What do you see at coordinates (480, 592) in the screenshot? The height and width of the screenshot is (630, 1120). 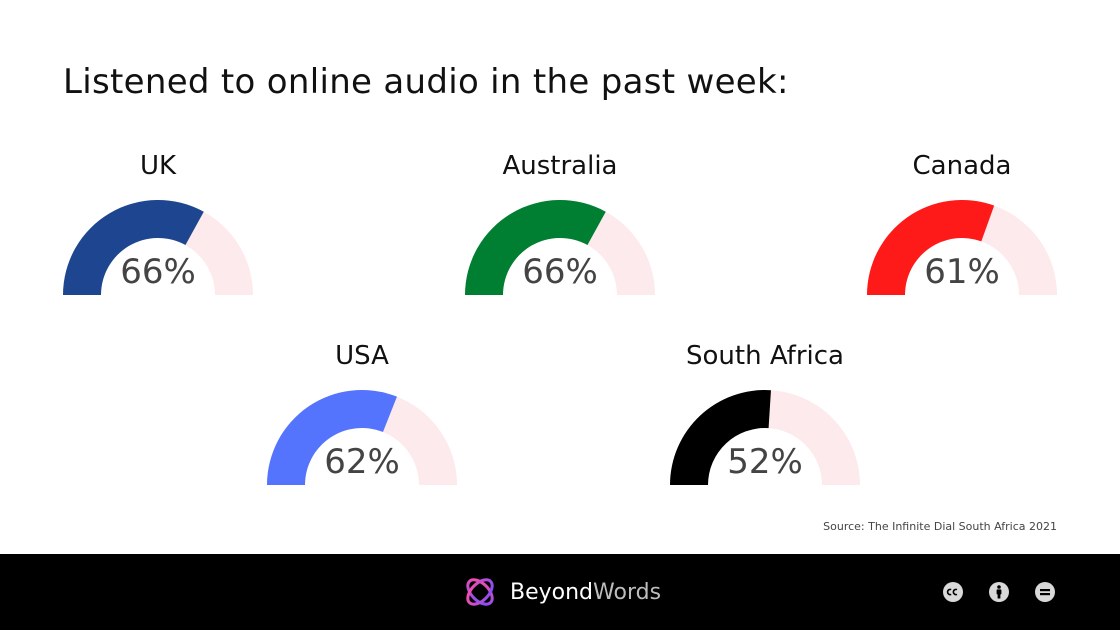 I see `beyondwords-logo-icon` at bounding box center [480, 592].